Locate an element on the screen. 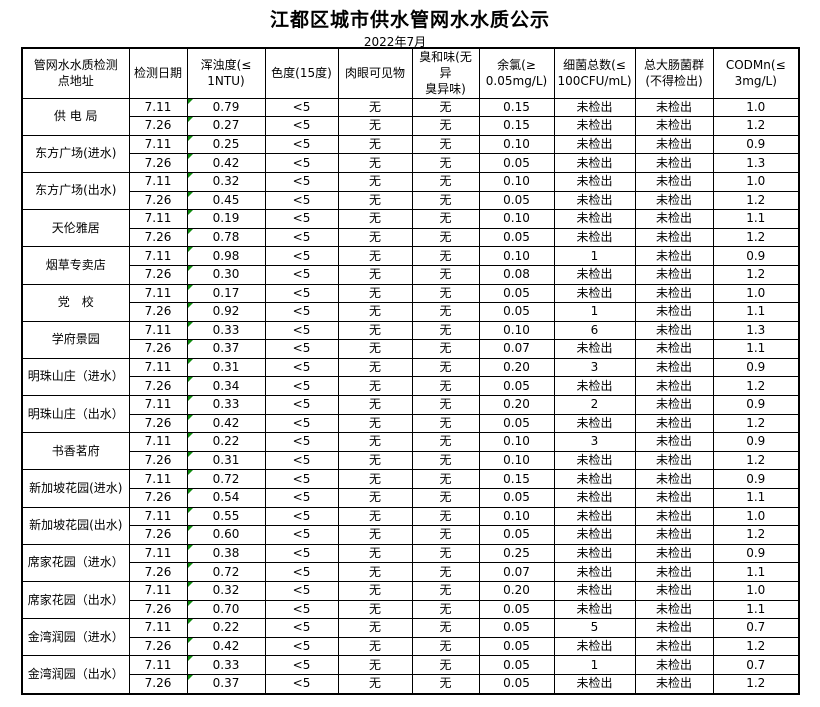  col-header-odor-taste: 臭和味(无异 臭异味) is located at coordinates (445, 73).